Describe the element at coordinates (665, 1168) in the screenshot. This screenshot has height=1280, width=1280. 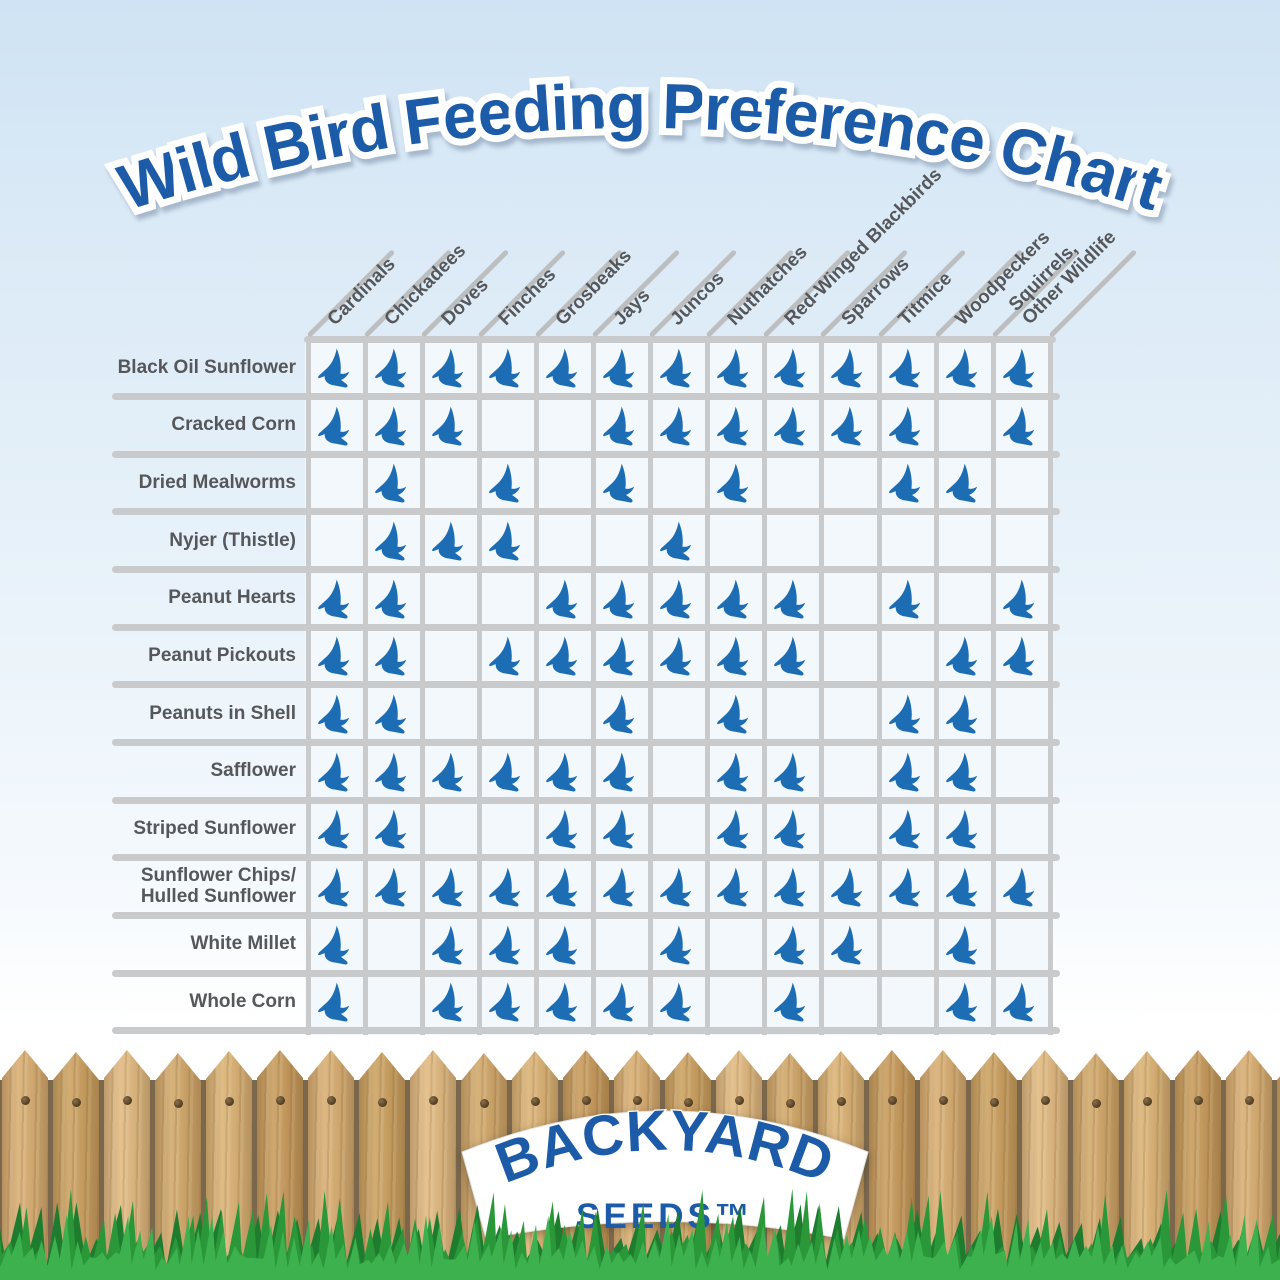
I see `brand-logo: BACKYARD SEEDS™` at that location.